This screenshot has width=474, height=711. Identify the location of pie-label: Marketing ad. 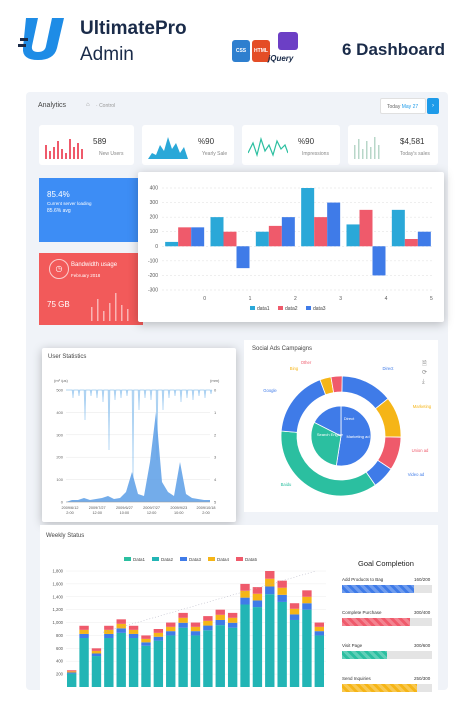
(357, 436).